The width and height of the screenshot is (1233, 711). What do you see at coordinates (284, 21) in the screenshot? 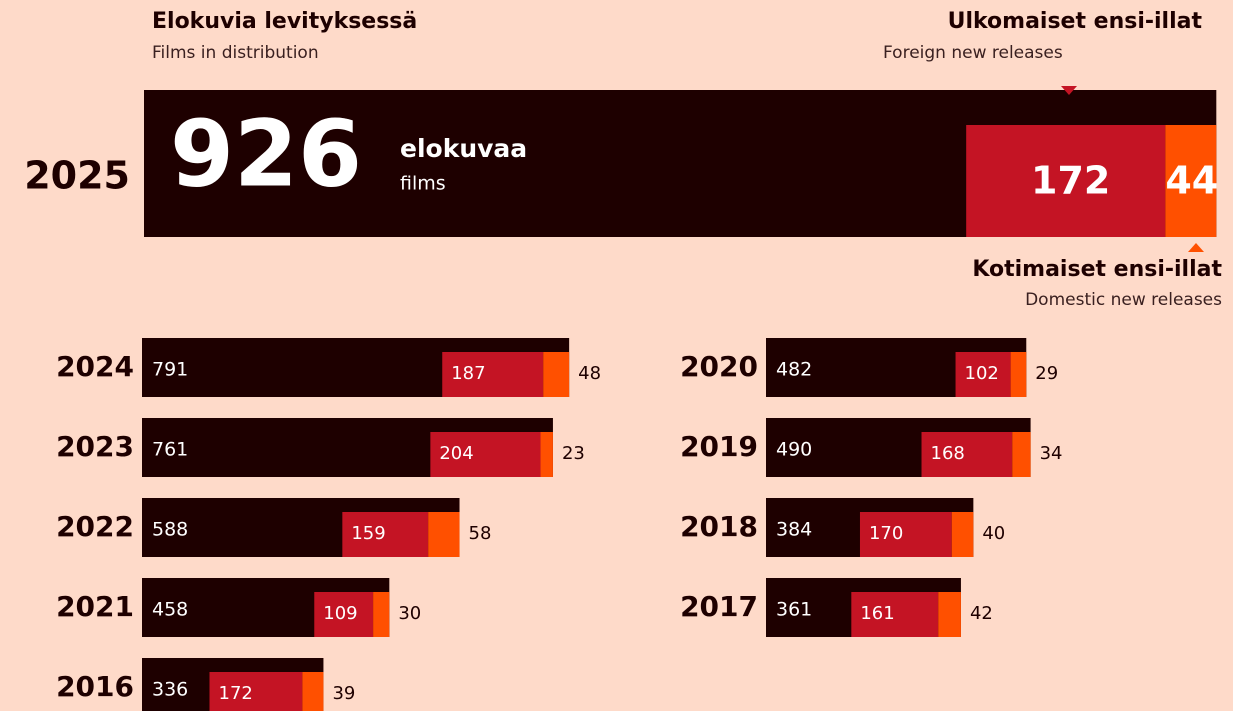
I see `title: Elokuvia levityksessä` at bounding box center [284, 21].